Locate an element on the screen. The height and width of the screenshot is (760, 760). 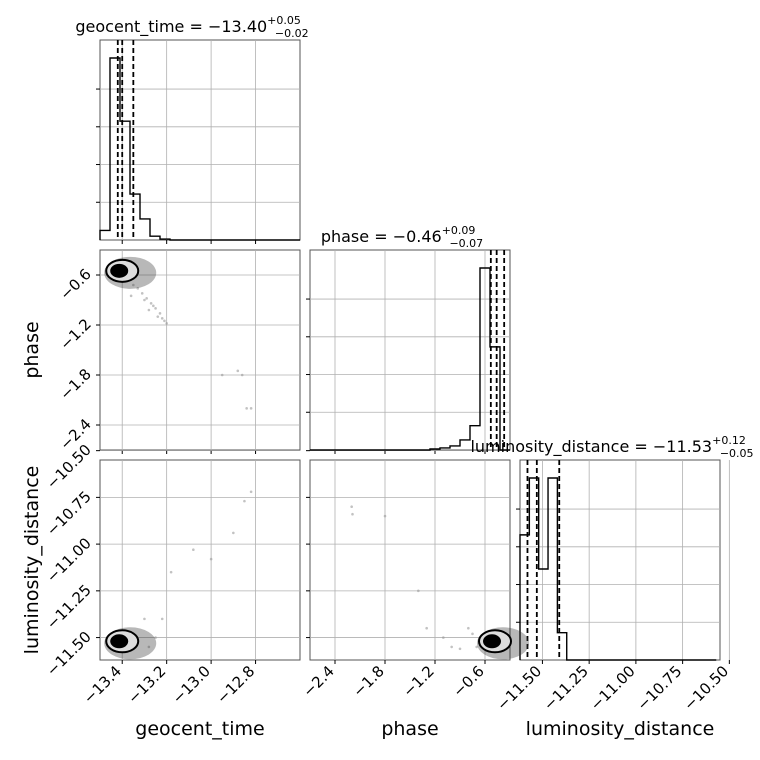
panel-frame-phase-luminosity_distance is located at coordinates (410, 560).